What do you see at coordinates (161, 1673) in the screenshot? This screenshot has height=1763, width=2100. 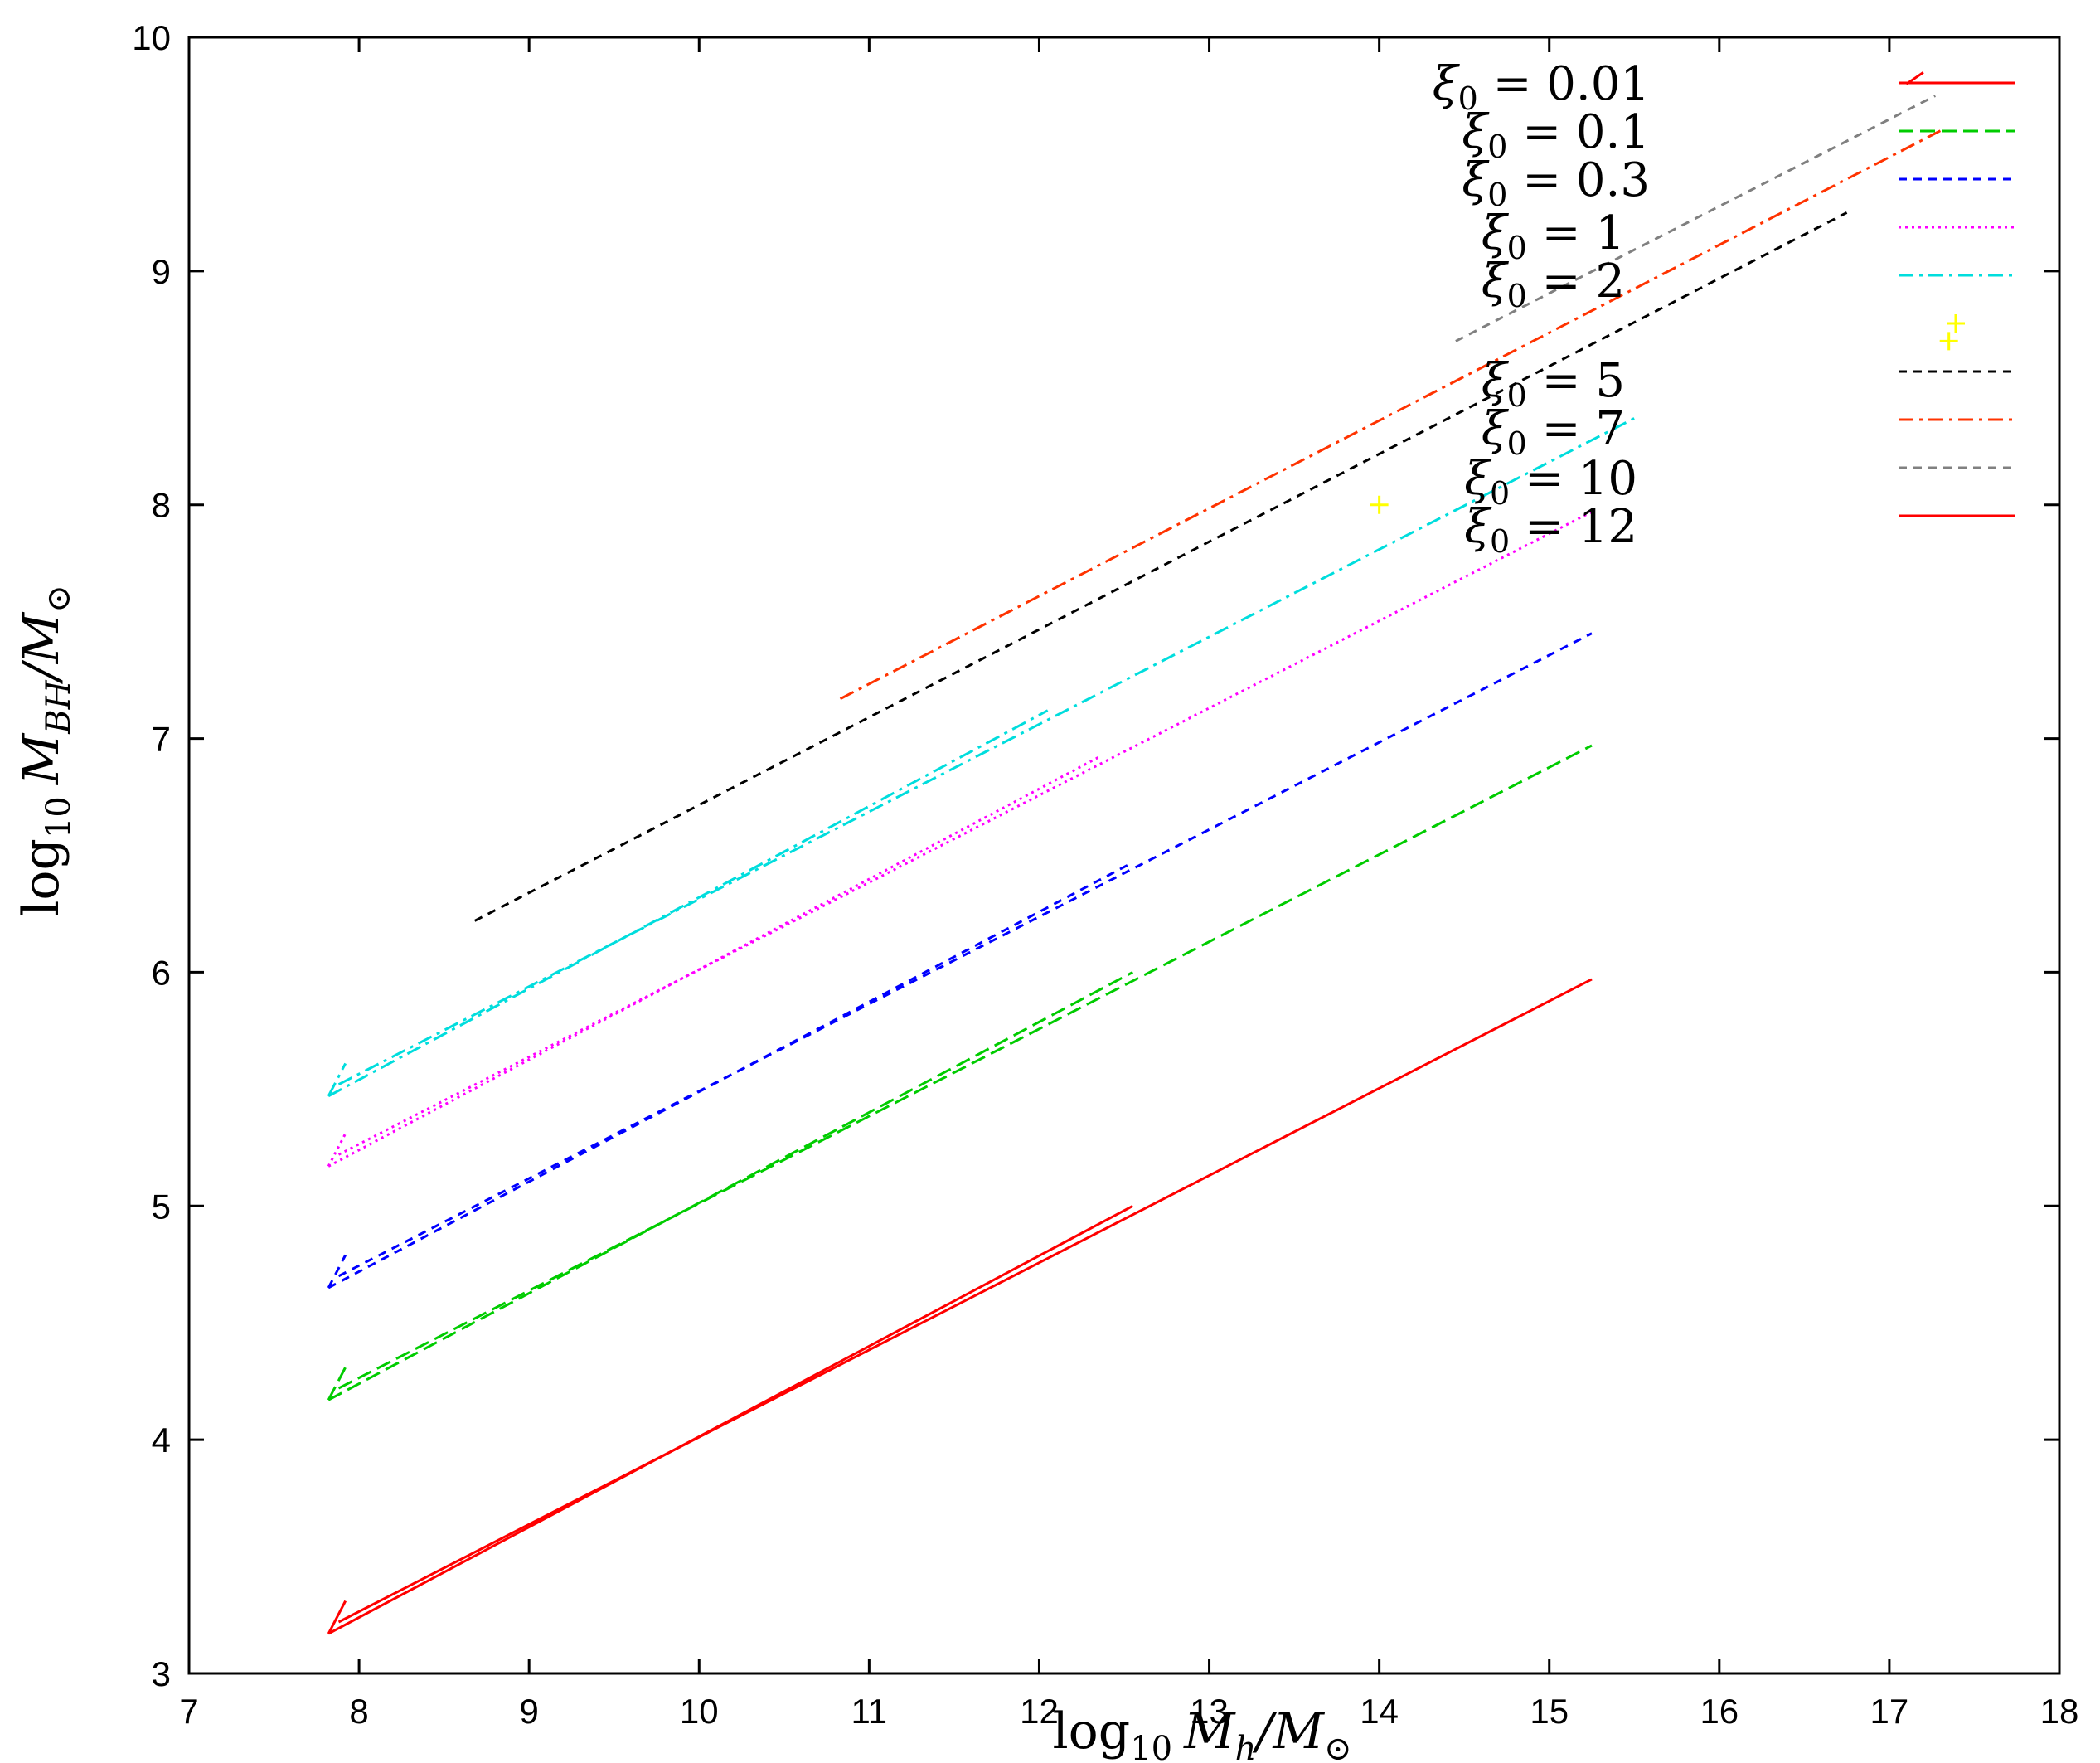 I see `y-tick-label: 3` at bounding box center [161, 1673].